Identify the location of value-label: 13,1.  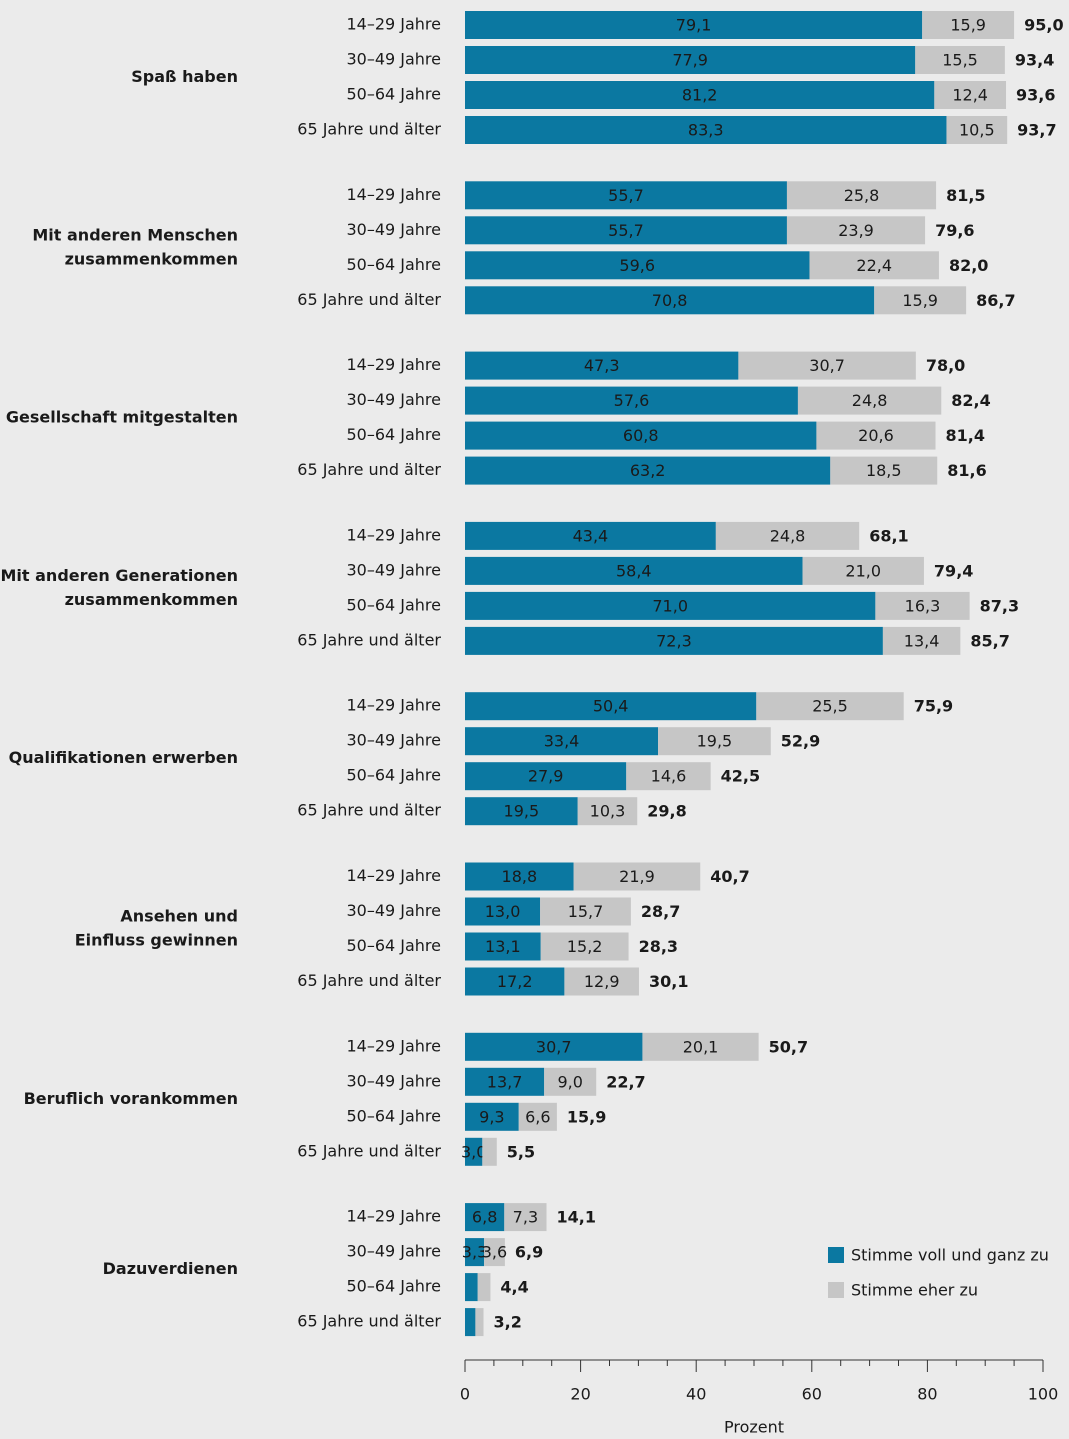
(503, 946).